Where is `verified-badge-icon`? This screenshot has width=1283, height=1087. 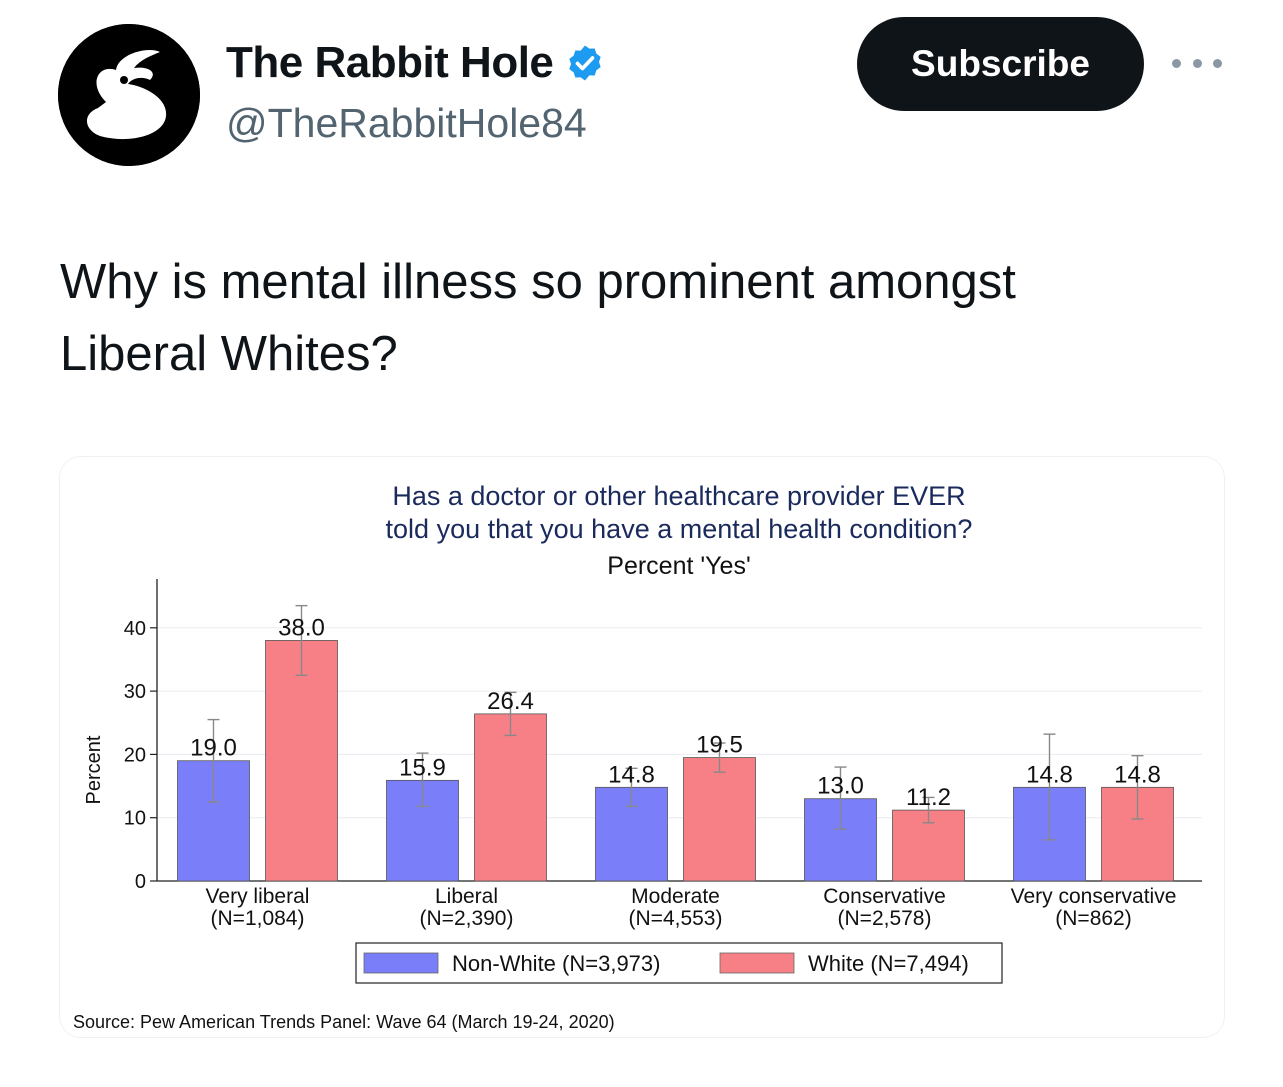
verified-badge-icon is located at coordinates (585, 63).